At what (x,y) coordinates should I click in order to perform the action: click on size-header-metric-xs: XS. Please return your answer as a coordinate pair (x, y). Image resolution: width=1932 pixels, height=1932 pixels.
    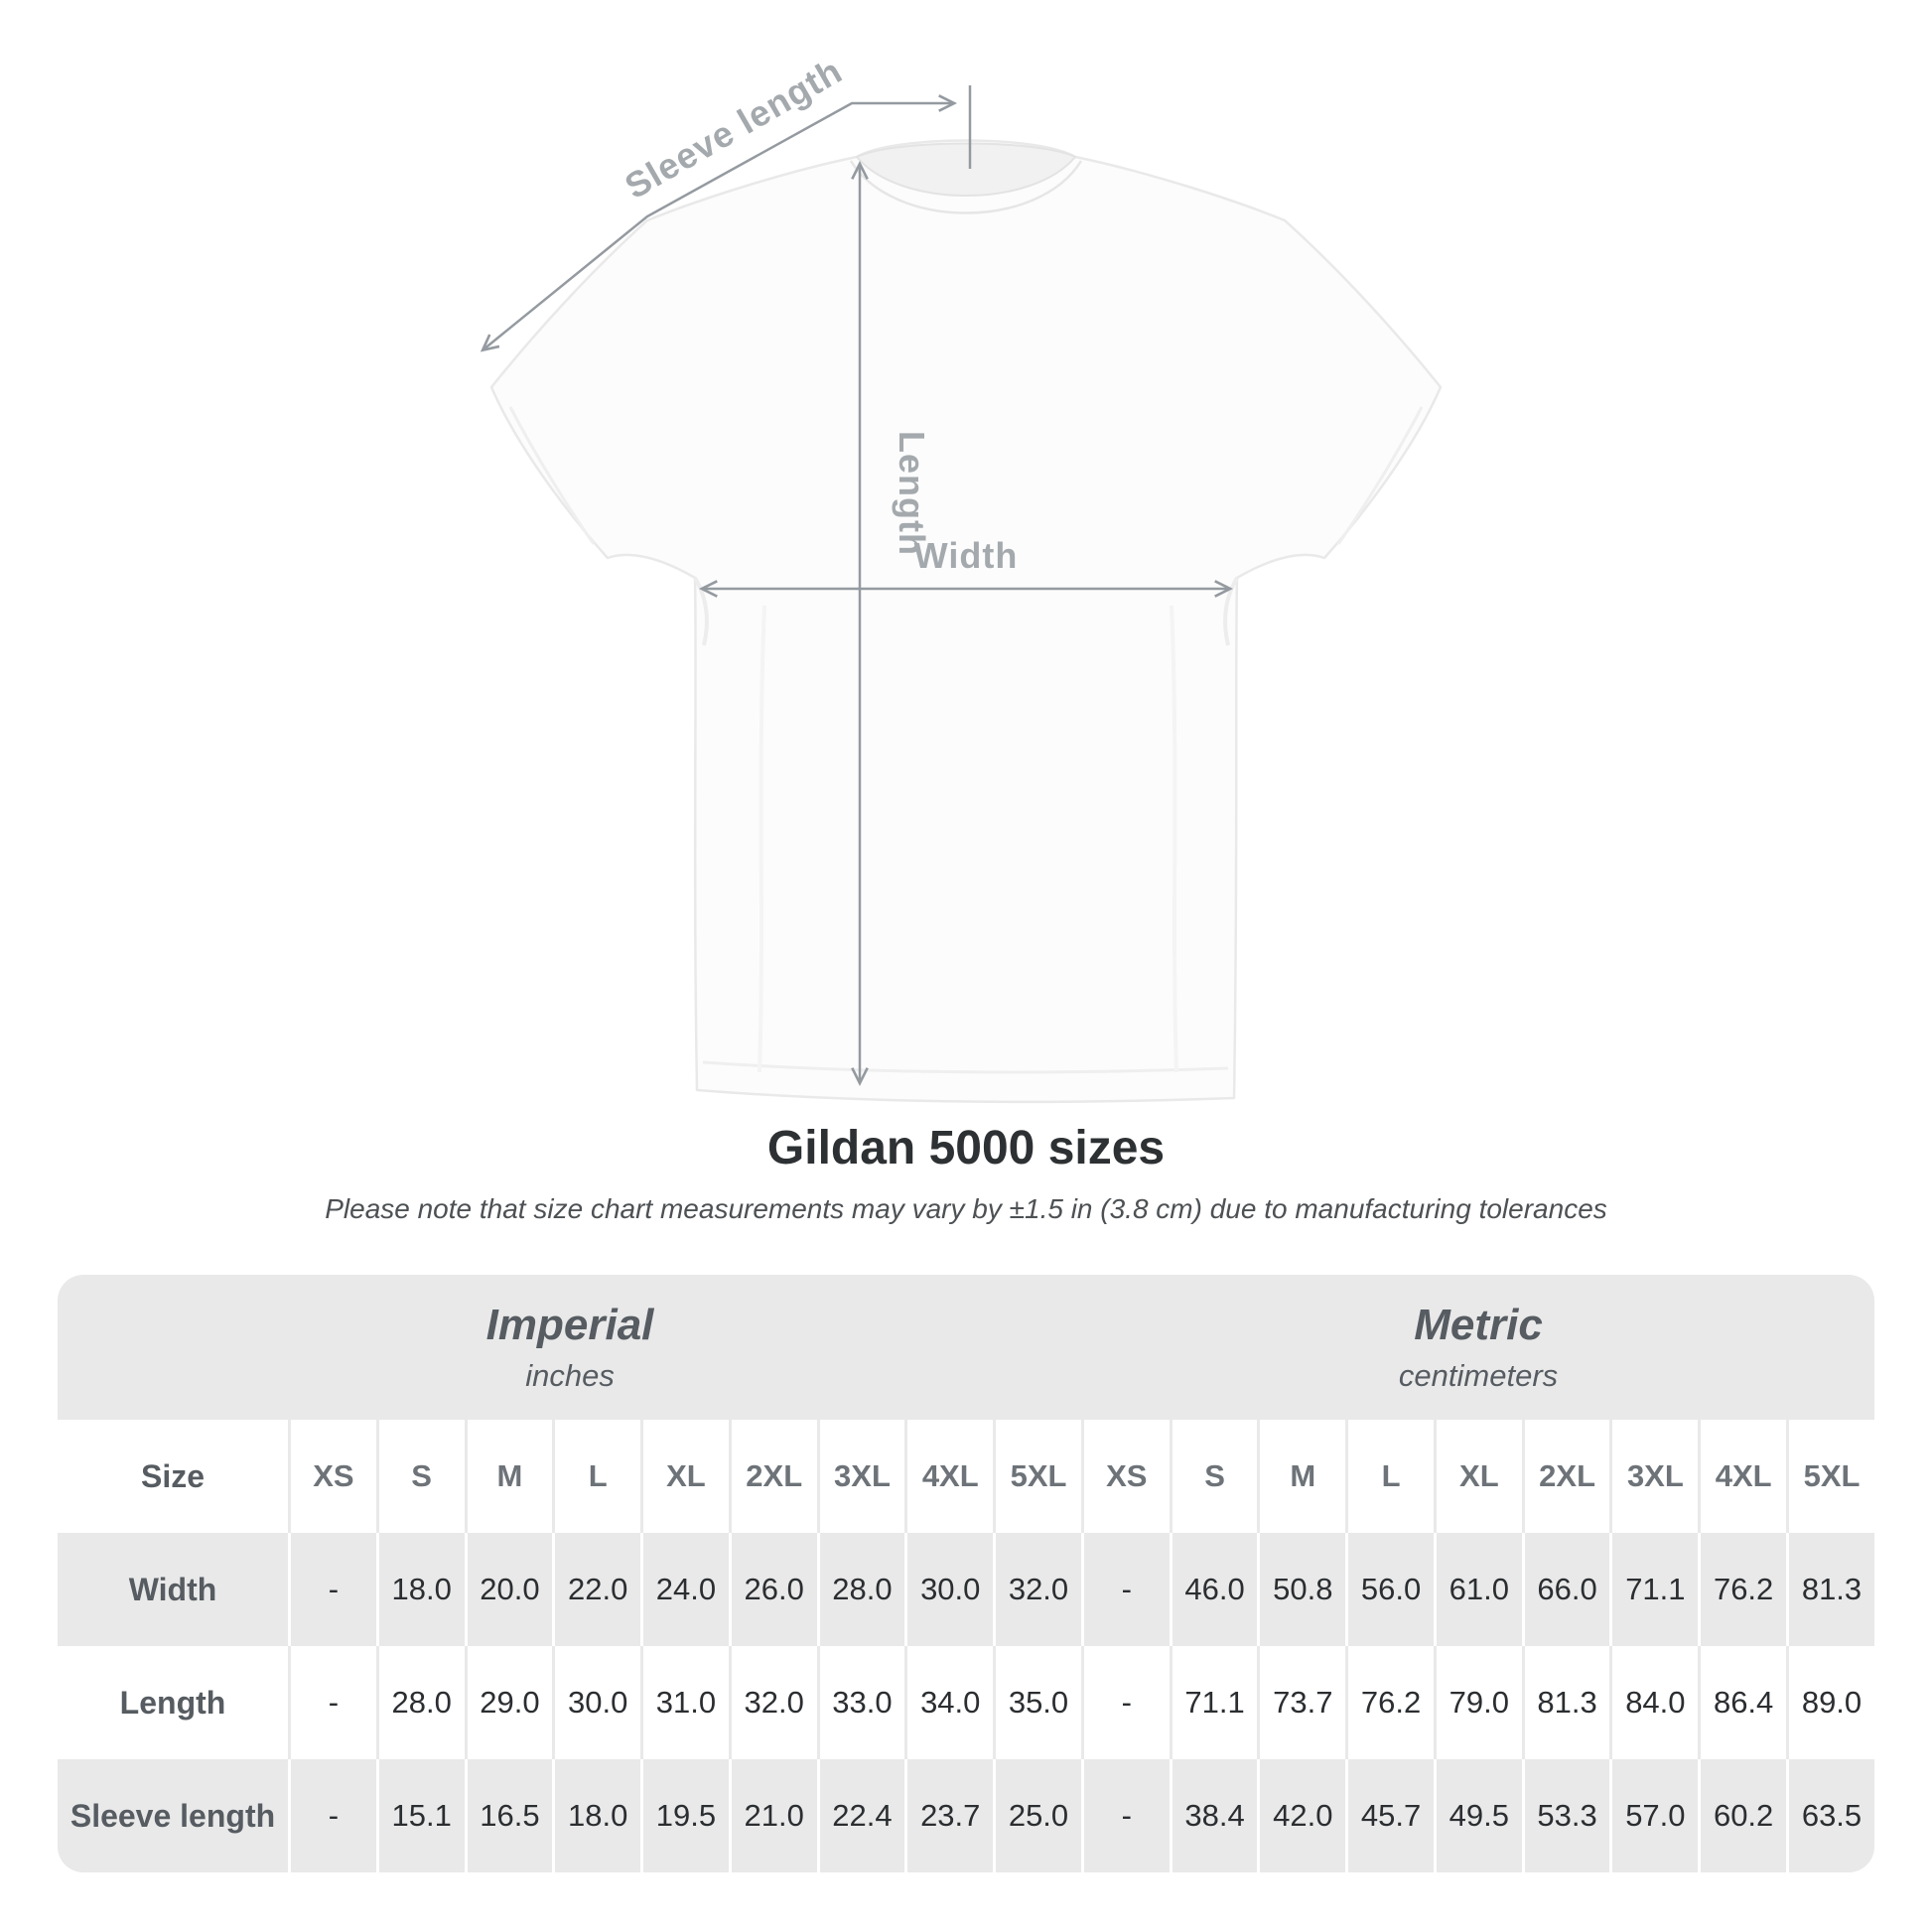
    Looking at the image, I should click on (1125, 1477).